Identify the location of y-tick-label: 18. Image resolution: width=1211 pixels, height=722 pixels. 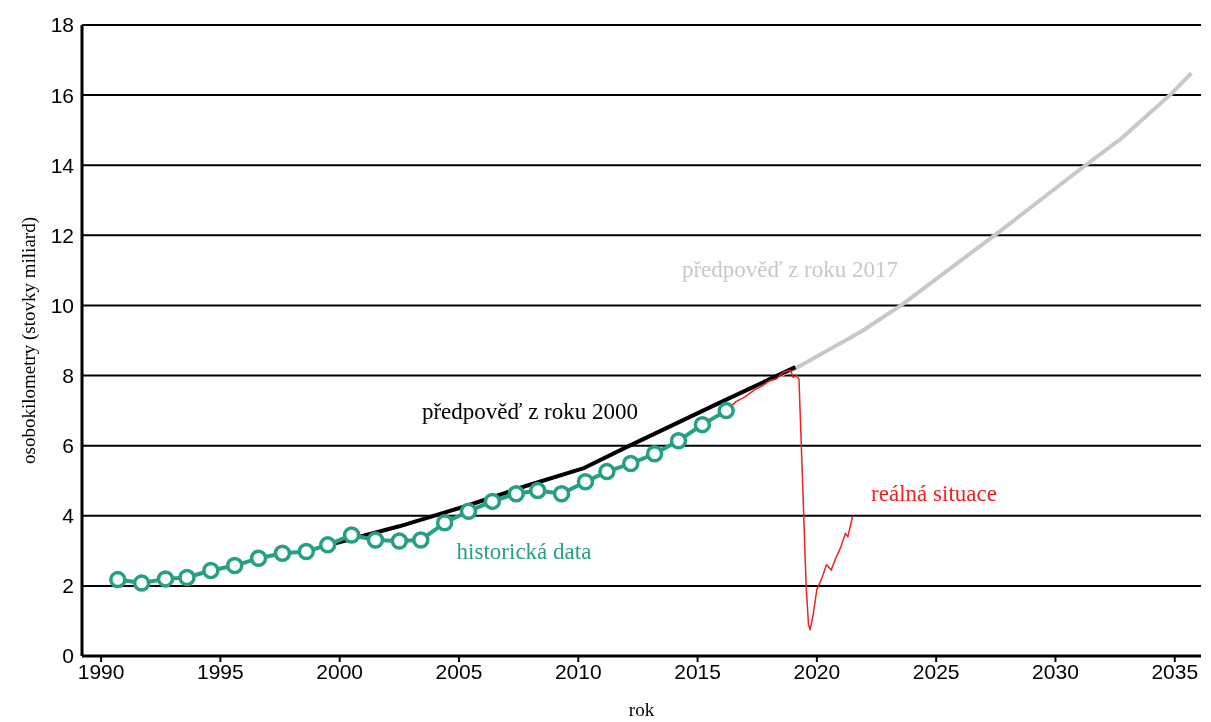
(62, 25).